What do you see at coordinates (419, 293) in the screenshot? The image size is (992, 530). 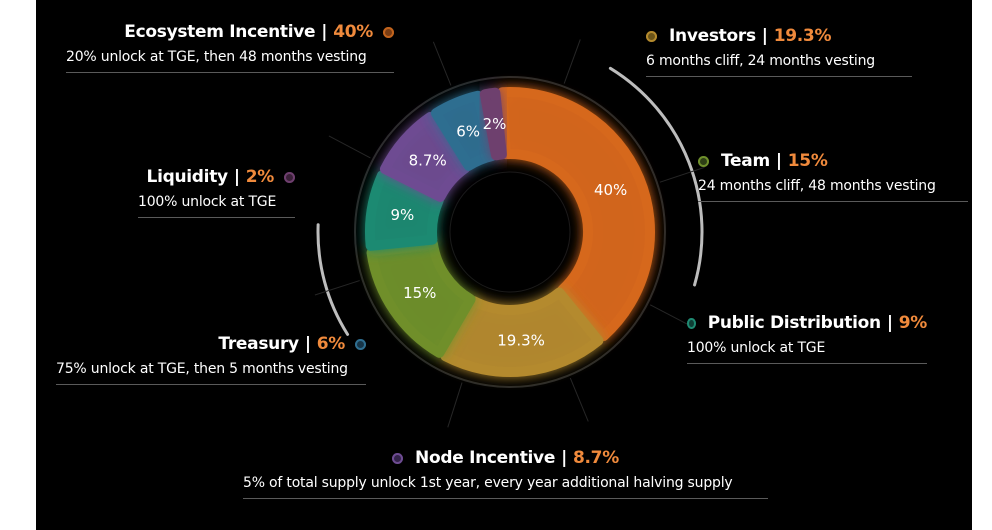 I see `slice-label: 15%` at bounding box center [419, 293].